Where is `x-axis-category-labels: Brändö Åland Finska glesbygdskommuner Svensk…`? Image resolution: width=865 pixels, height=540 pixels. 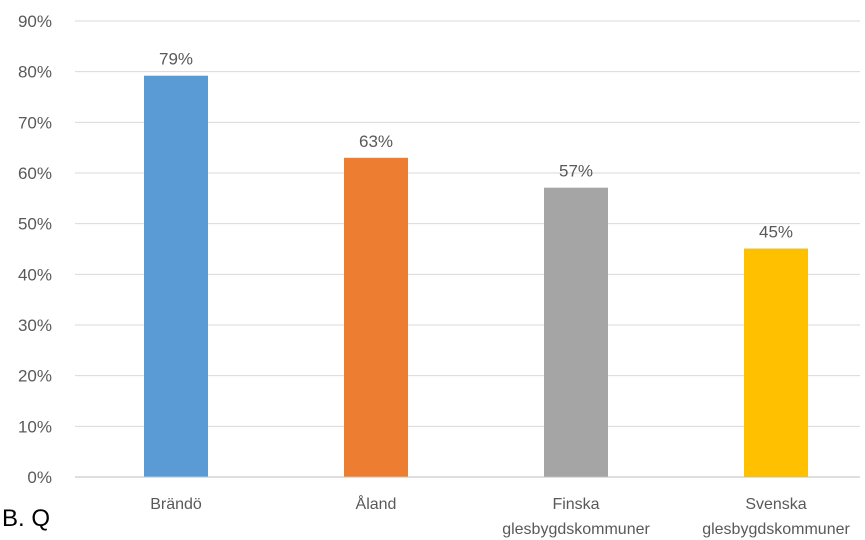
x-axis-category-labels: Brändö Åland Finska glesbygdskommuner Svensk… is located at coordinates (500, 516).